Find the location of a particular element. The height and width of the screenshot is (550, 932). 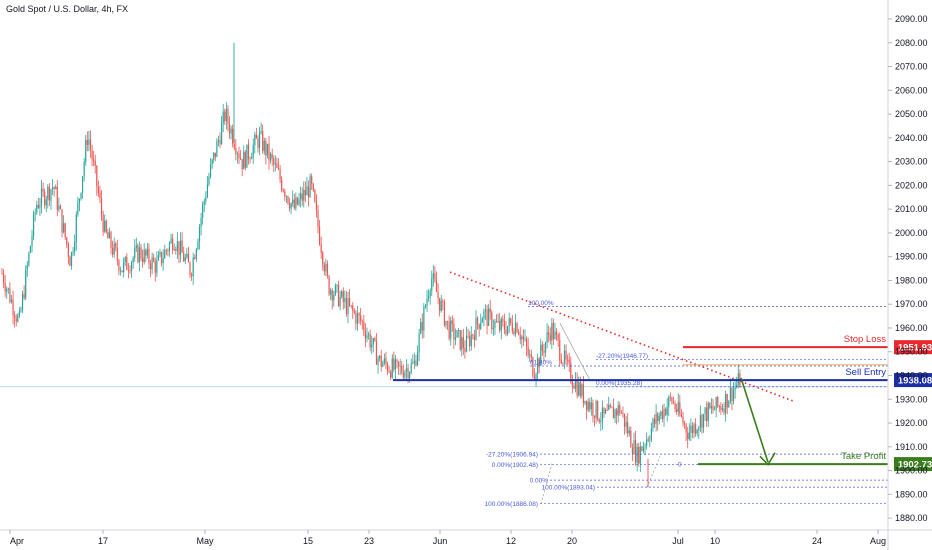

y-tick-label: 2070.00 is located at coordinates (911, 67).